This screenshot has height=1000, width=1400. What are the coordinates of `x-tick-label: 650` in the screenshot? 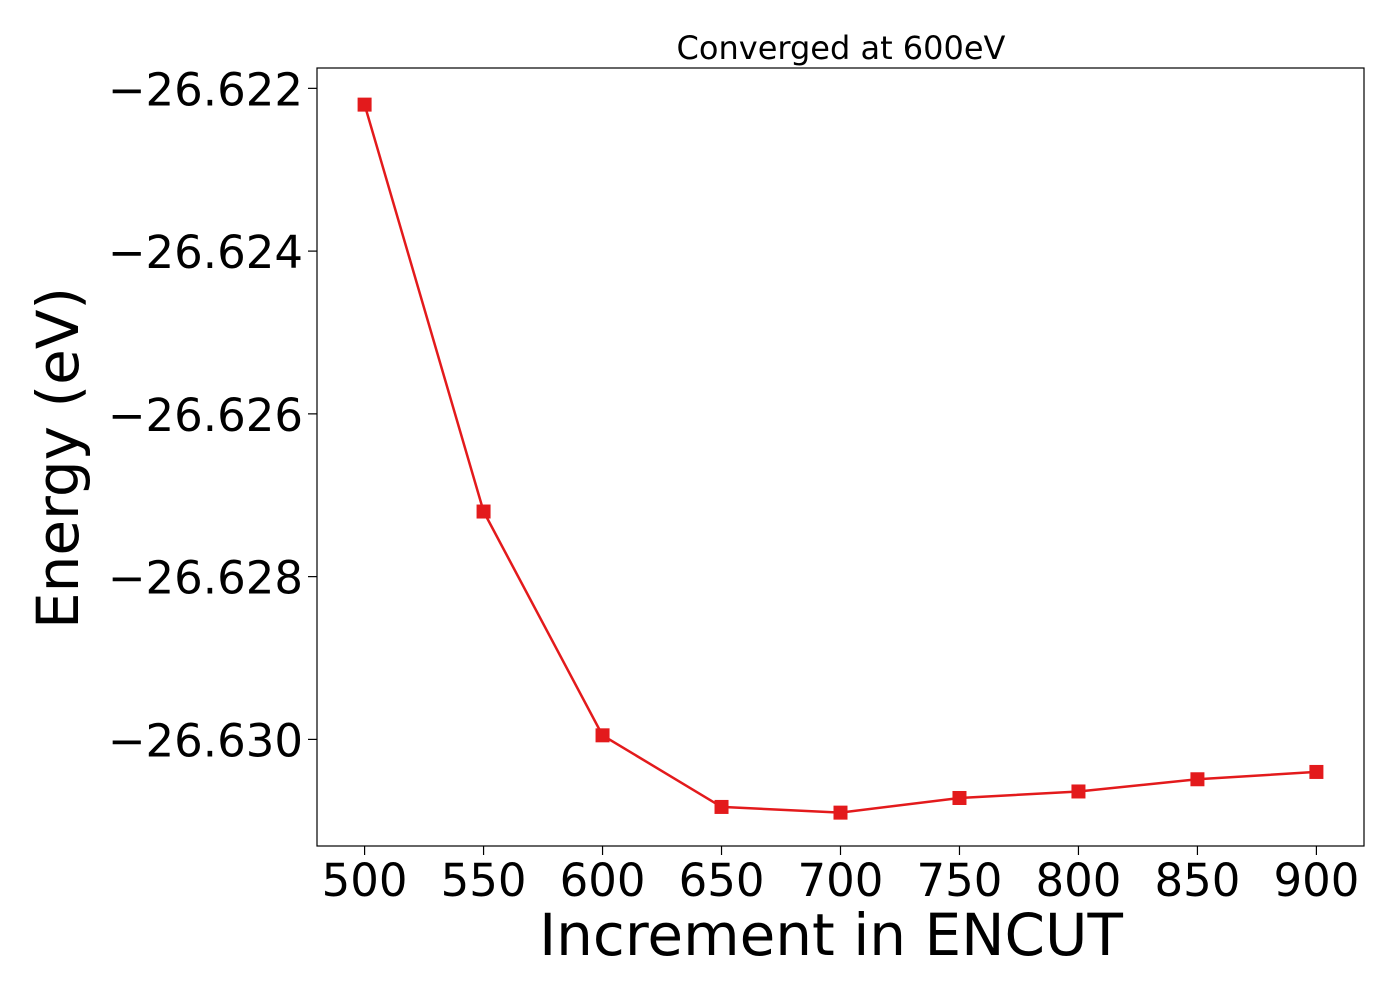 It's located at (722, 880).